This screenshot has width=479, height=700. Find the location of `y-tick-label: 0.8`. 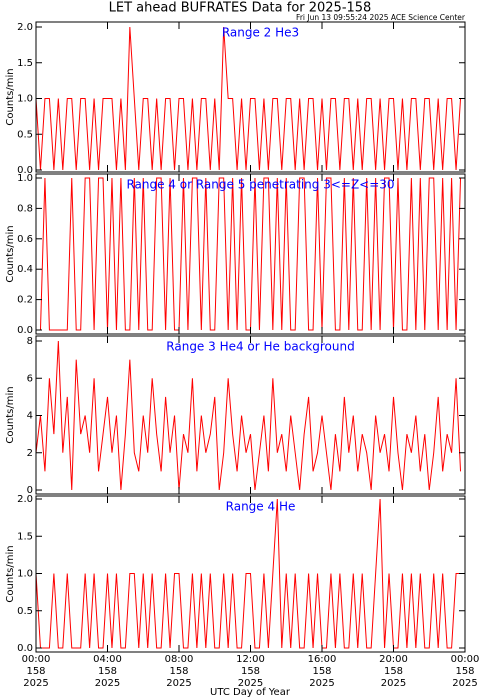

y-tick-label: 0.8 is located at coordinates (25, 208).